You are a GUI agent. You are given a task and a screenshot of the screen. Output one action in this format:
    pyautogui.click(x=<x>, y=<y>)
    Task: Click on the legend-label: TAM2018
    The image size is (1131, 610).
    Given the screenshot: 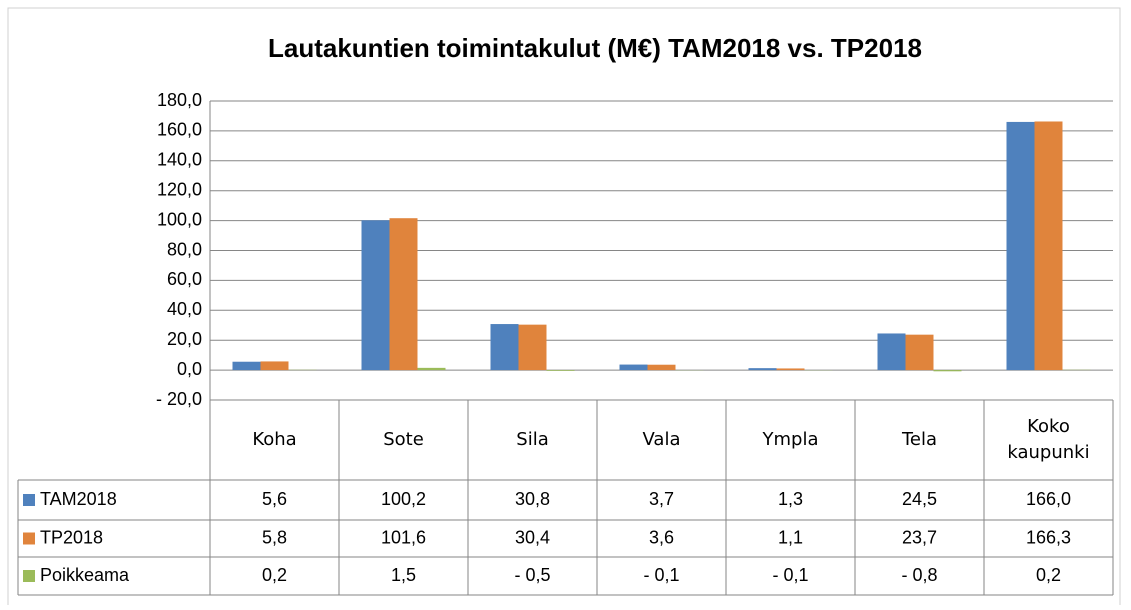 What is the action you would take?
    pyautogui.click(x=78, y=499)
    